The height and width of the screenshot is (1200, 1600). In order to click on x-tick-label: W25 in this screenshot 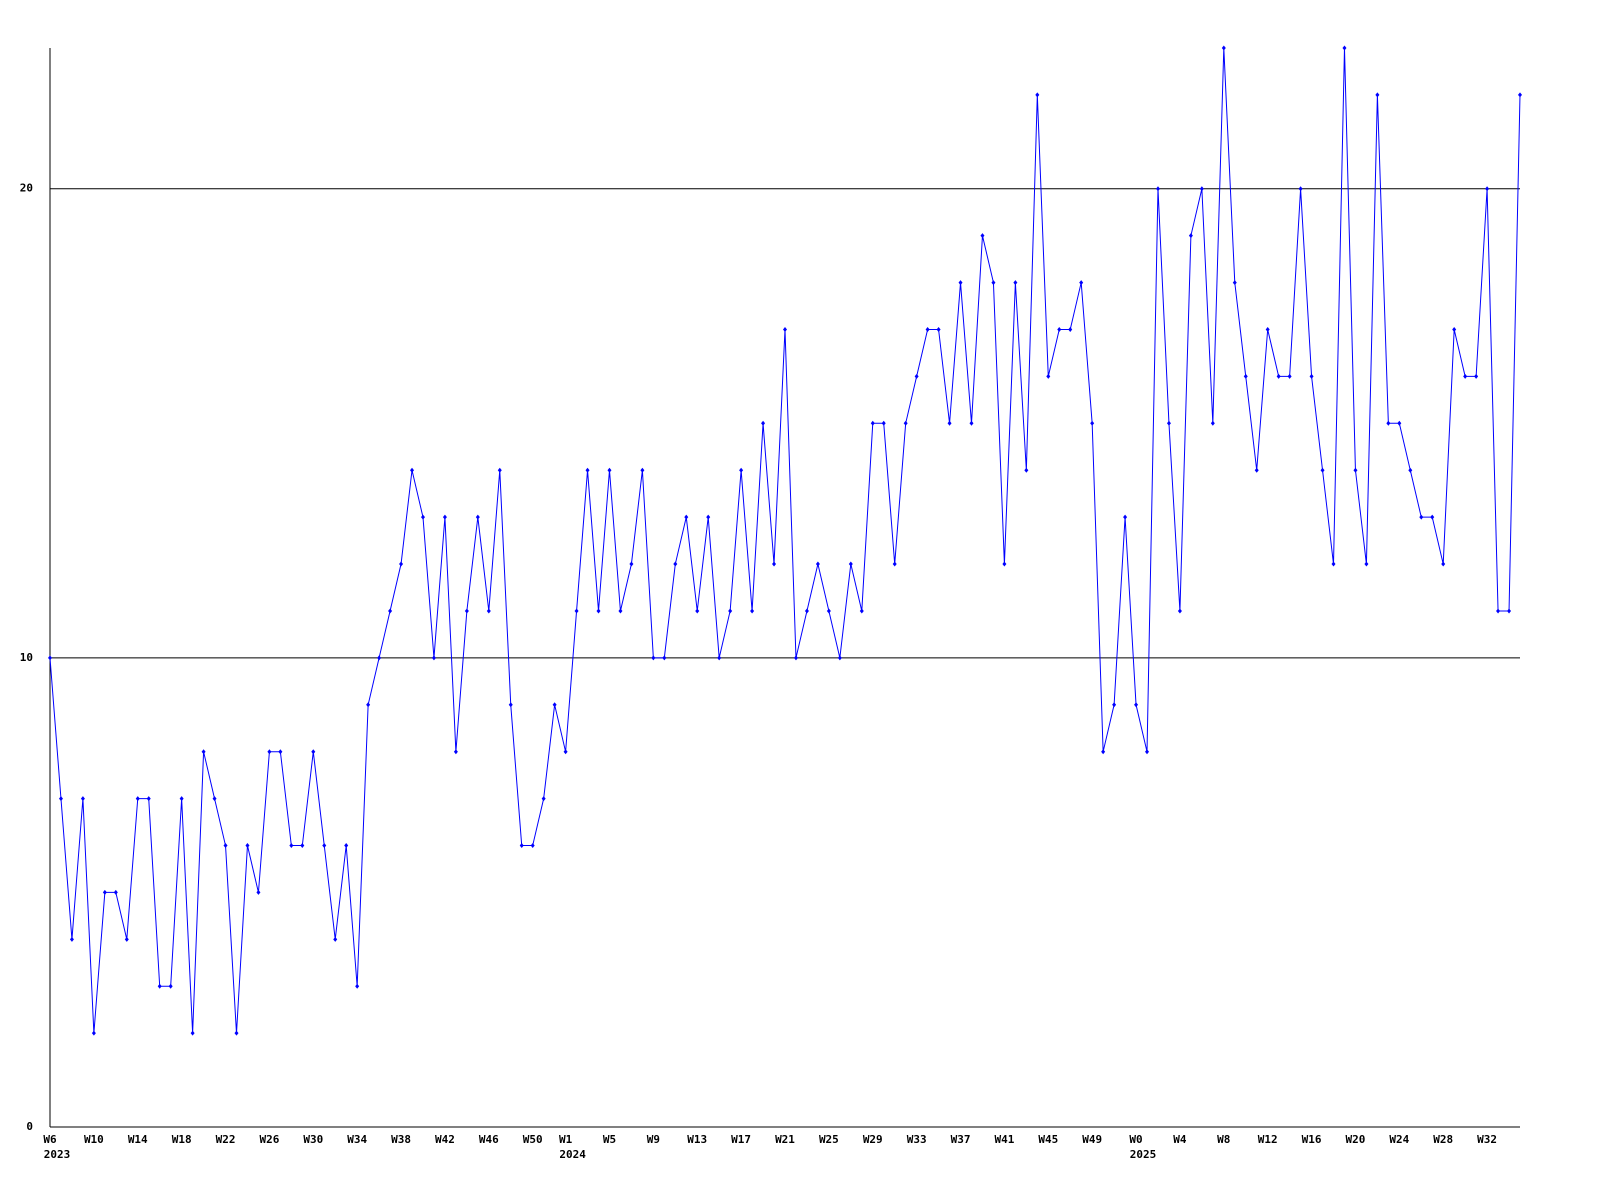, I will do `click(829, 1139)`.